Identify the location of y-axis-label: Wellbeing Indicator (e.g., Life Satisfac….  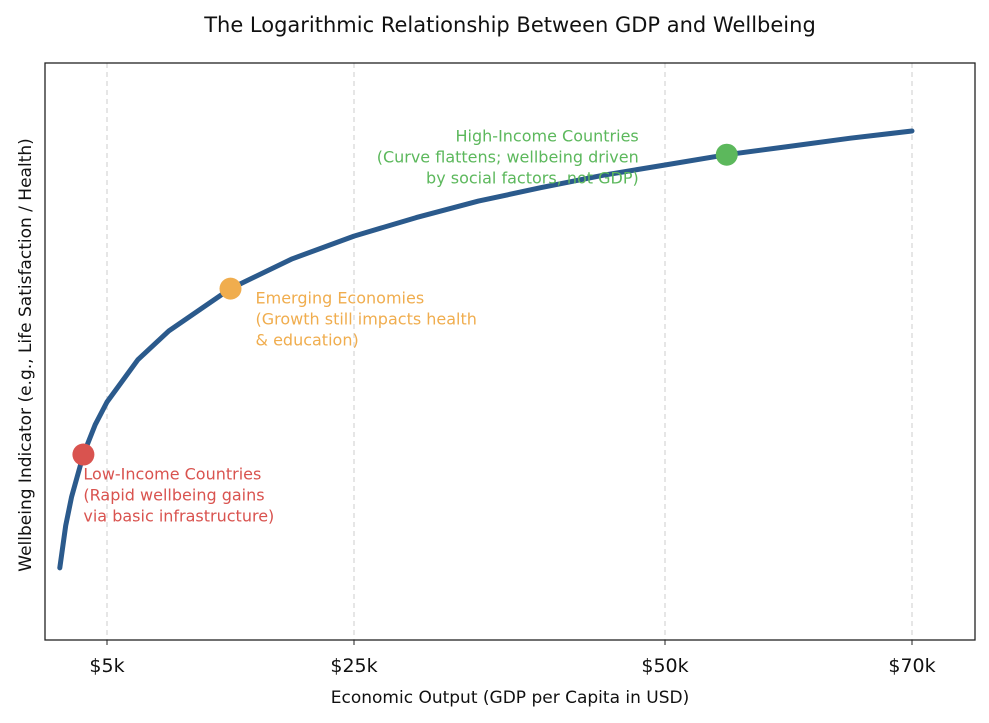
(26, 354).